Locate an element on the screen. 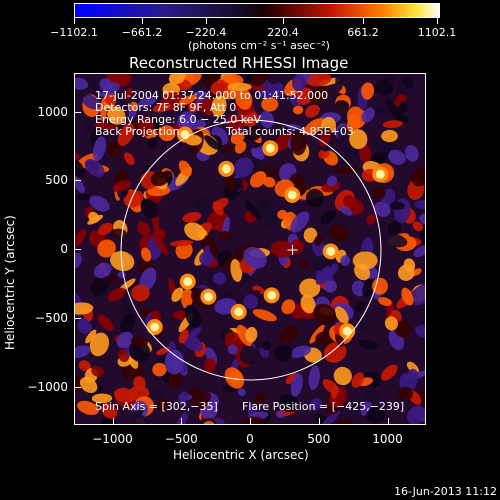  y-axis-label: Heliocentric Y (arcsec) is located at coordinates (10, 282).